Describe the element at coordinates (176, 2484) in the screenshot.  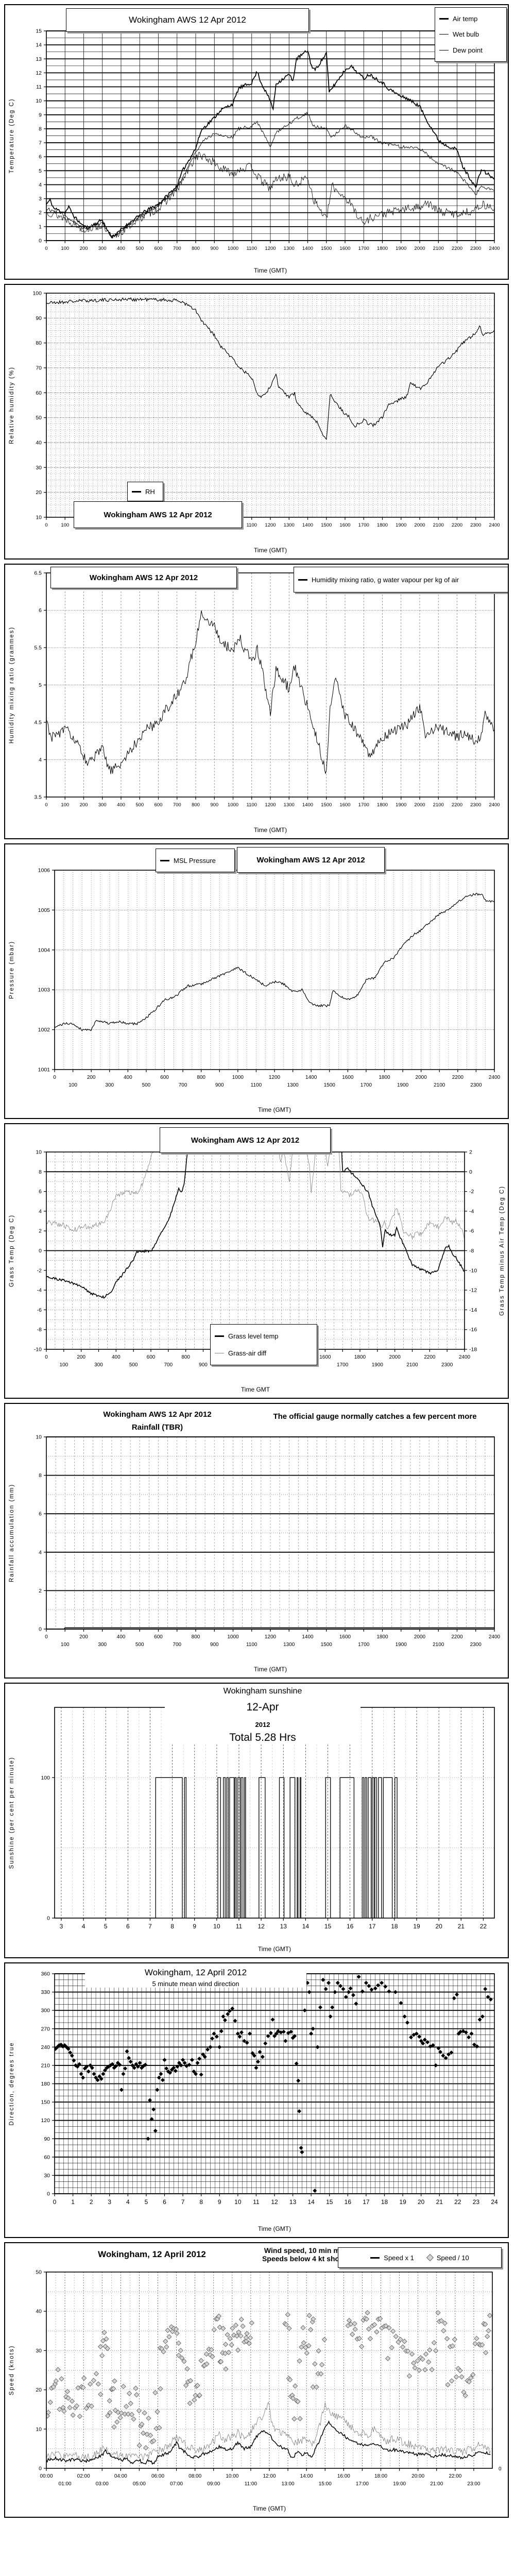
I see `svg-text: 07:00` at that location.